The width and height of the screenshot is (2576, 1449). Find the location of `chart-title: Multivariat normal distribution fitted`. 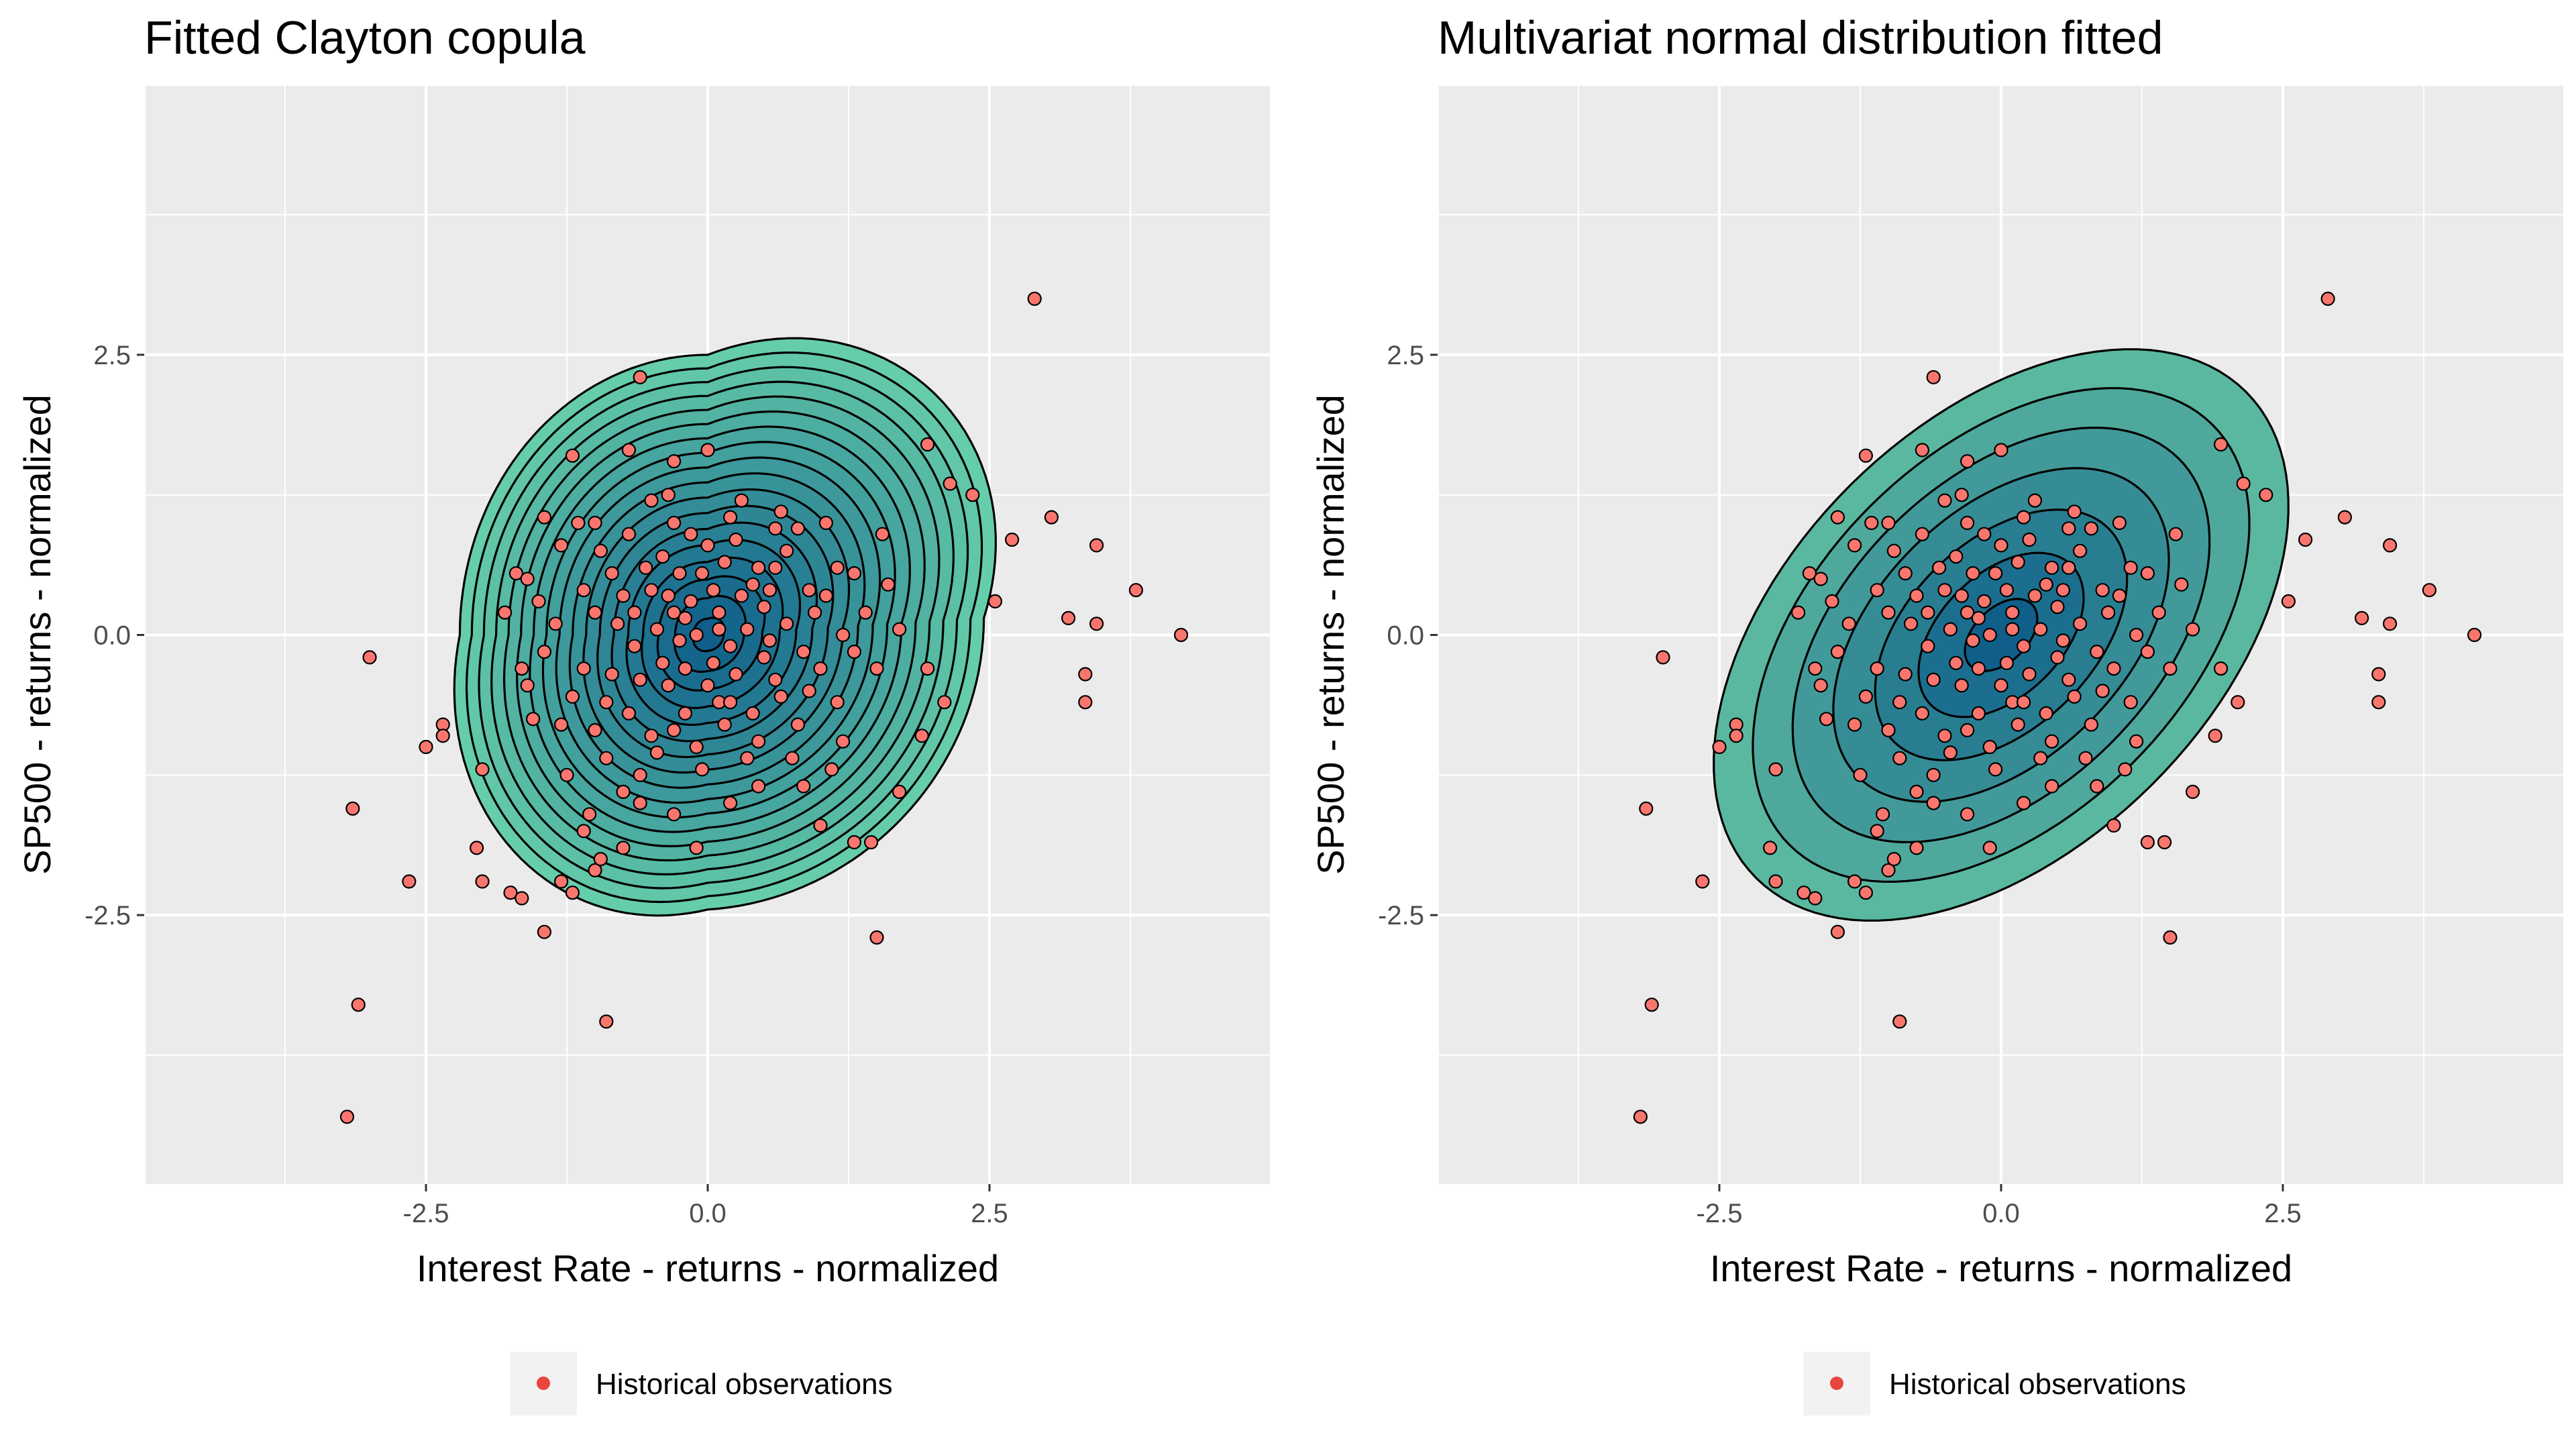

chart-title: Multivariat normal distribution fitted is located at coordinates (1800, 37).